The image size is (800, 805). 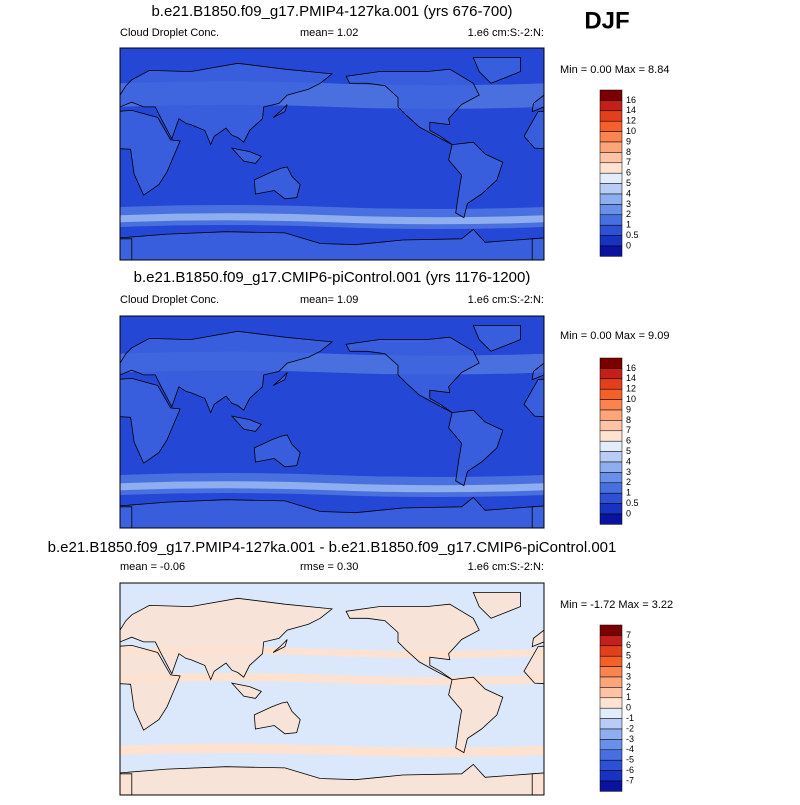 I want to click on colorbar-label: 14, so click(x=631, y=110).